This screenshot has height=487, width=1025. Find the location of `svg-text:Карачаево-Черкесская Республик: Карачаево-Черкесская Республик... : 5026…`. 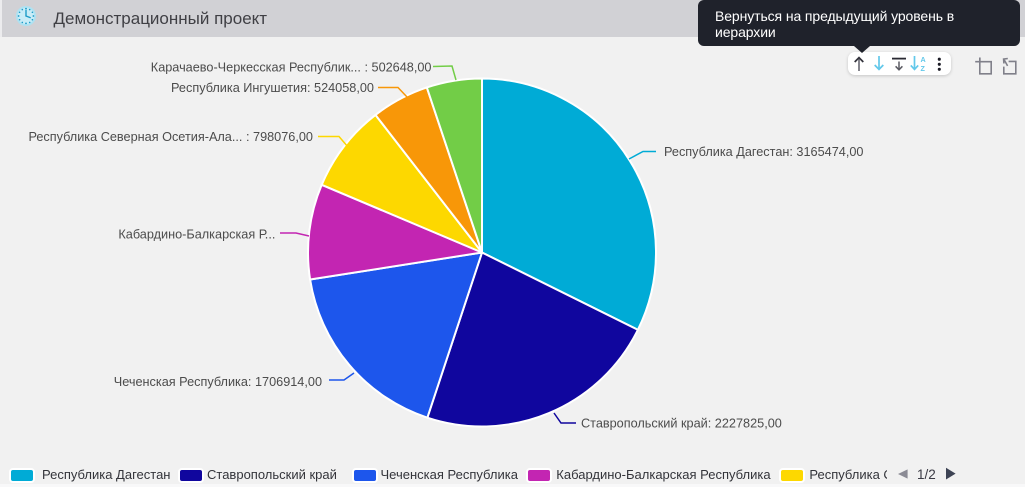

svg-text:Карачаево-Черкесская Республик: Карачаево-Черкесская Республик... : 5026… is located at coordinates (291, 68).